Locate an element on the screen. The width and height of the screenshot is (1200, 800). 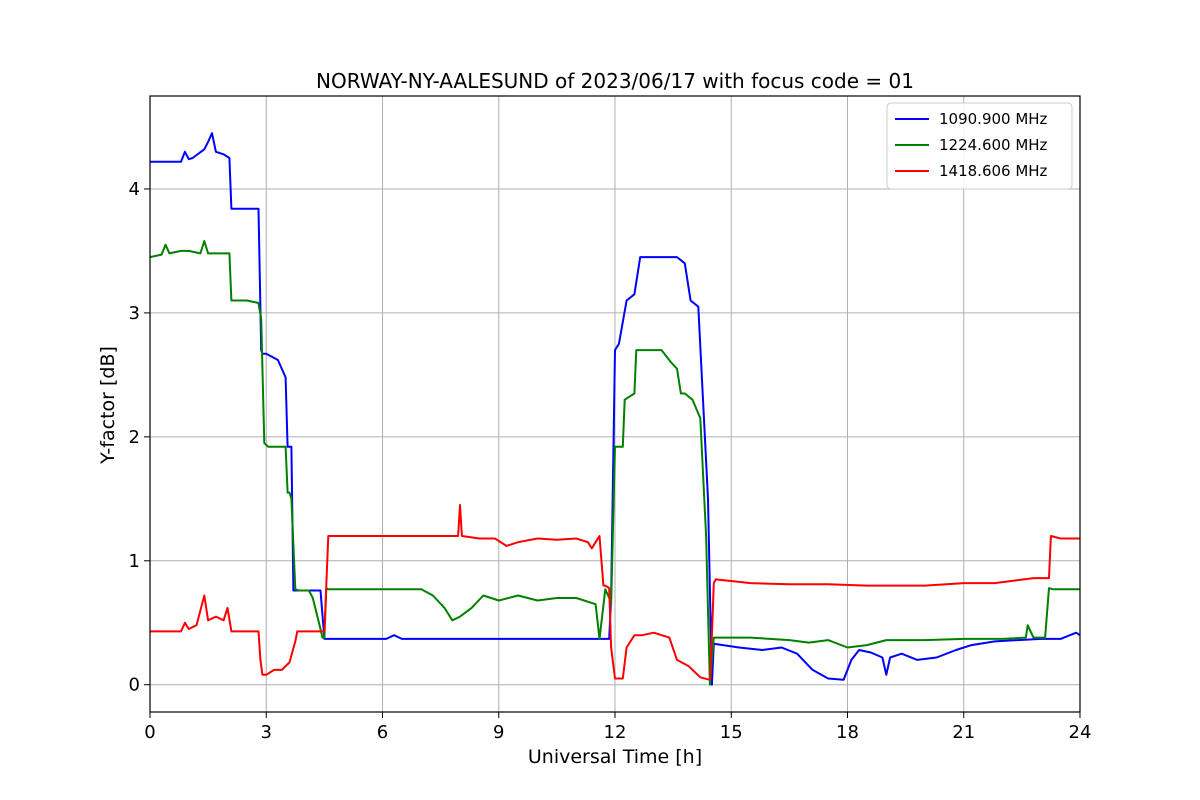
x-tick-label: 15 is located at coordinates (731, 732).